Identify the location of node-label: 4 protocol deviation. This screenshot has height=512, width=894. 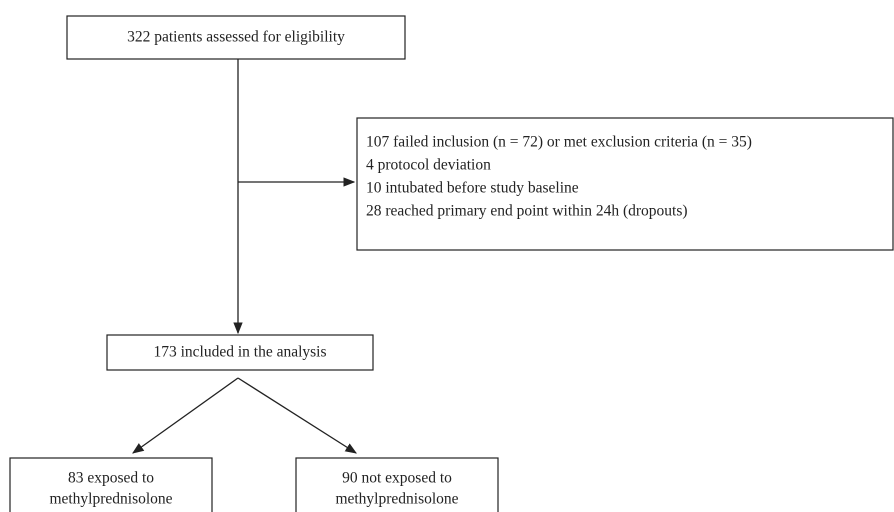
(428, 165).